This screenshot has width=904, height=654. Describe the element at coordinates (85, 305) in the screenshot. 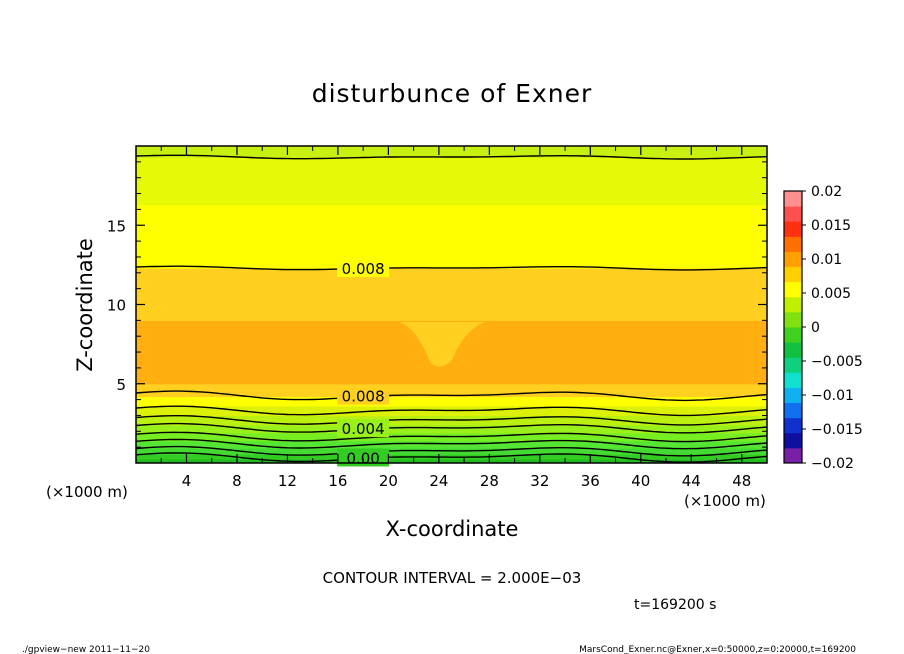

I see `y-axis-label: Z-coordinate` at that location.